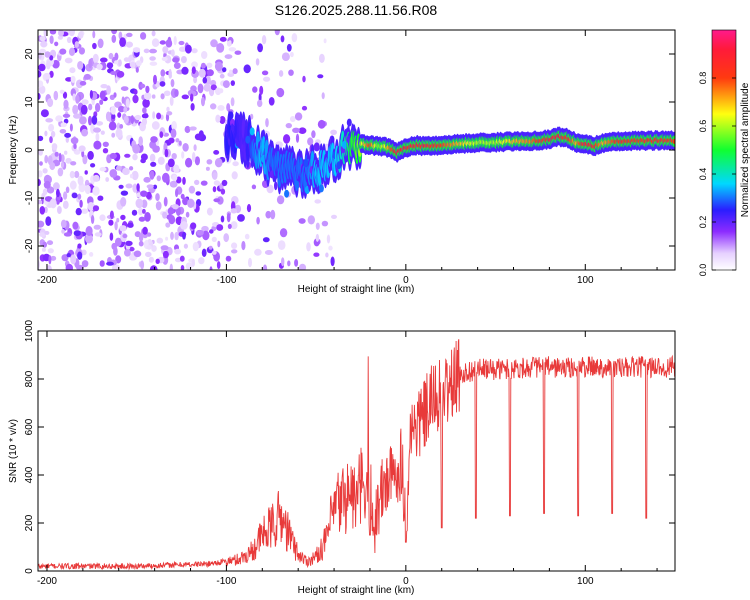  I want to click on snr-y-label: SNR (10 * v/v), so click(13, 451).